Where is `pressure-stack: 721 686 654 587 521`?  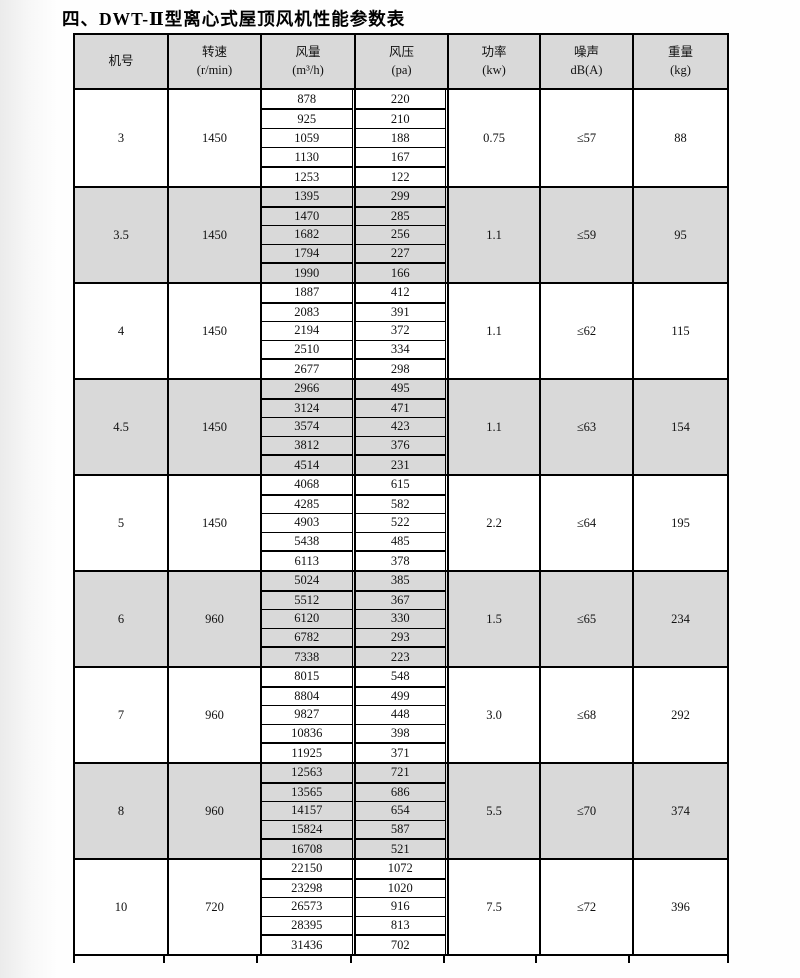
pressure-stack: 721 686 654 587 521 is located at coordinates (400, 811).